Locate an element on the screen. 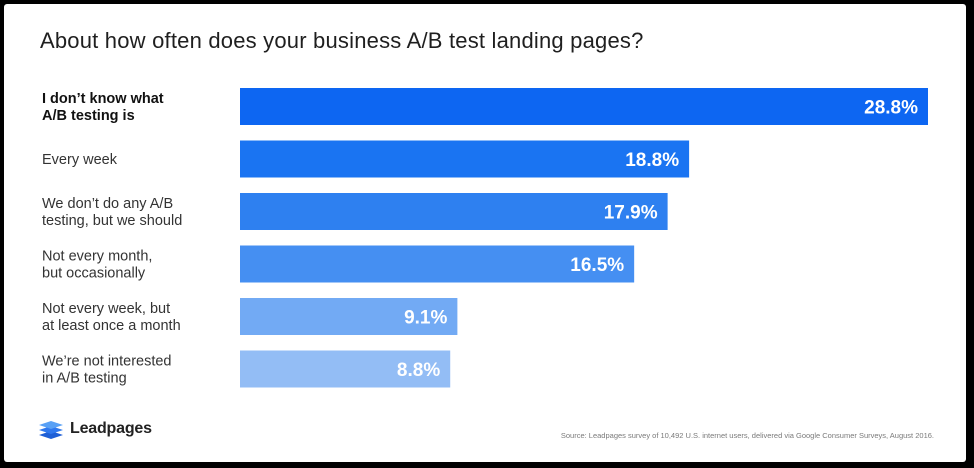 This screenshot has width=974, height=468. bar-value-label-2: 17.9% is located at coordinates (631, 213).